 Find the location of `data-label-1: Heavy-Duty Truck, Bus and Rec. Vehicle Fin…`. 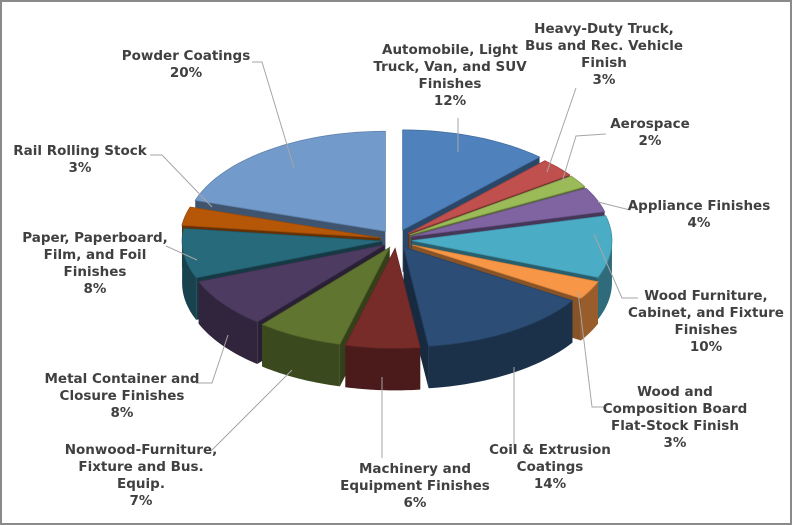

data-label-1: Heavy-Duty Truck, Bus and Rec. Vehicle Fin… is located at coordinates (604, 54).